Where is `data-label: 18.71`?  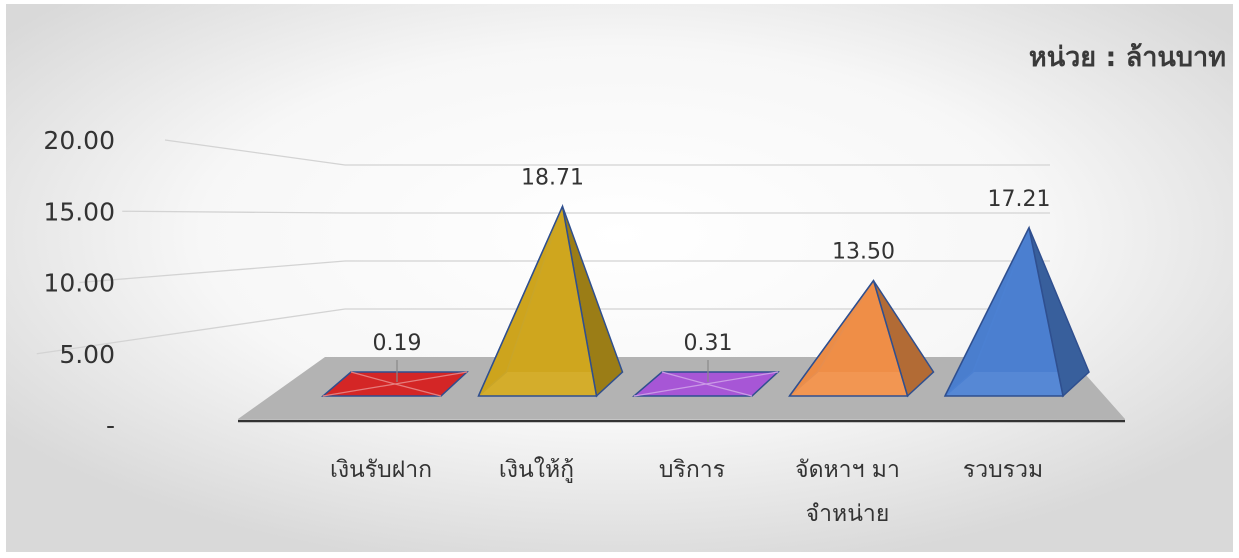
data-label: 18.71 is located at coordinates (552, 177).